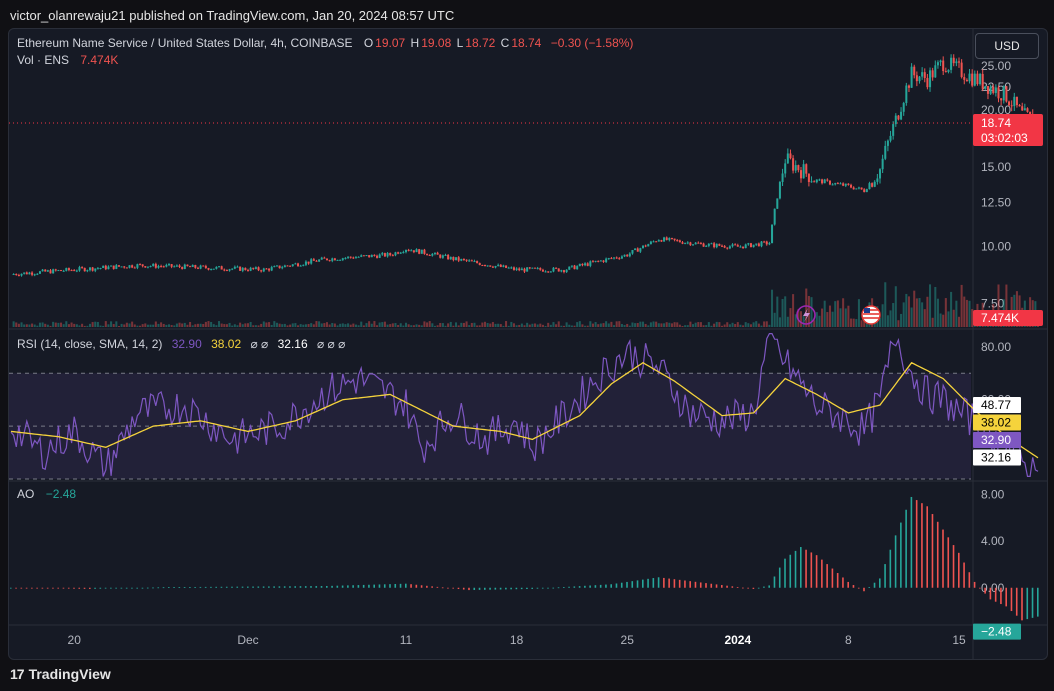 This screenshot has height=691, width=1054. I want to click on ao-tick-label: 8.00, so click(993, 495).